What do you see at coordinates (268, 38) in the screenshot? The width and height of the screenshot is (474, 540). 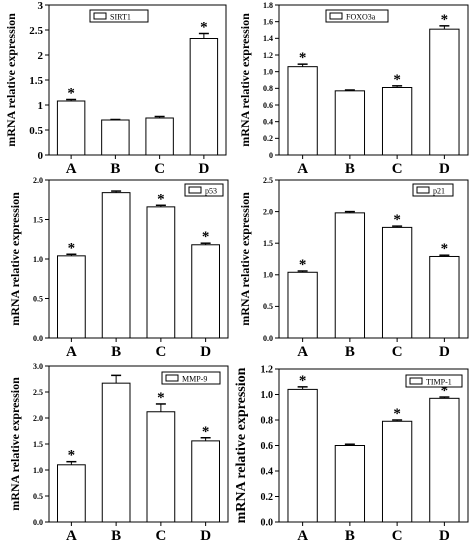 I see `y-tick-label: 1.4` at bounding box center [268, 38].